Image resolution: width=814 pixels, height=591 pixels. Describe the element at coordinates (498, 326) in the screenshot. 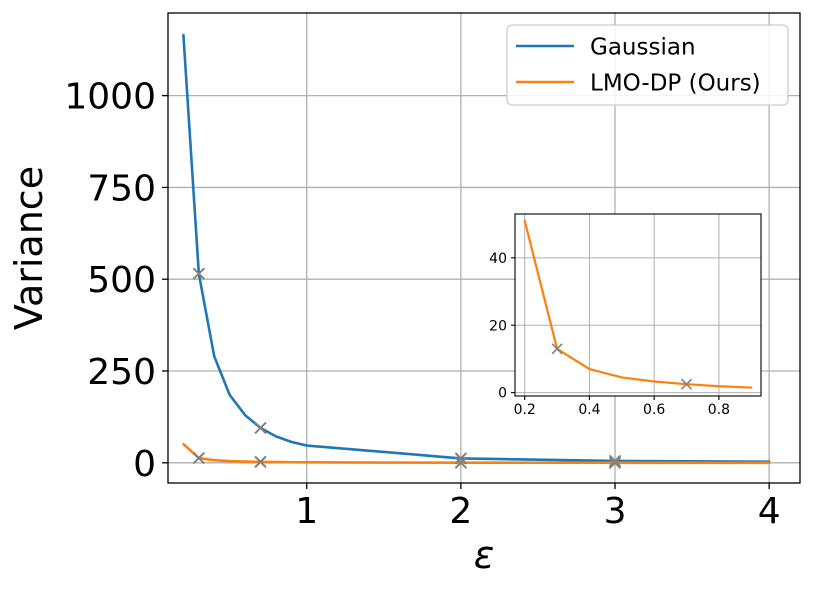

I see `y-tick-label: 20` at that location.